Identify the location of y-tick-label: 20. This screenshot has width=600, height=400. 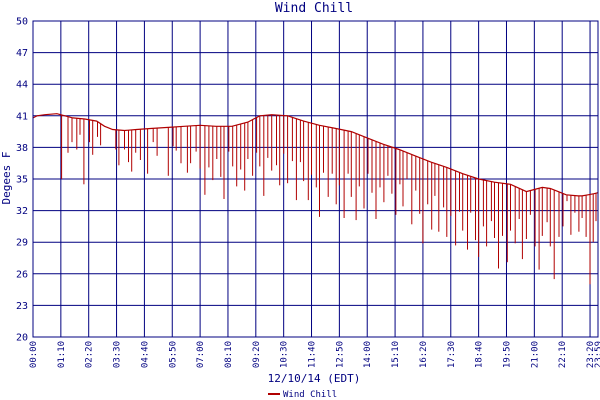
(22, 338).